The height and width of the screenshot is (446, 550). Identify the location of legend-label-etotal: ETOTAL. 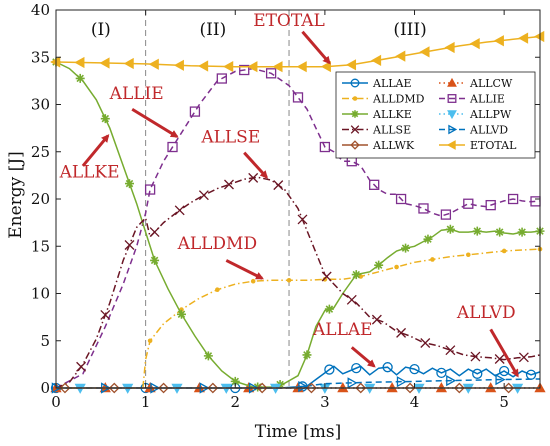
(493, 145).